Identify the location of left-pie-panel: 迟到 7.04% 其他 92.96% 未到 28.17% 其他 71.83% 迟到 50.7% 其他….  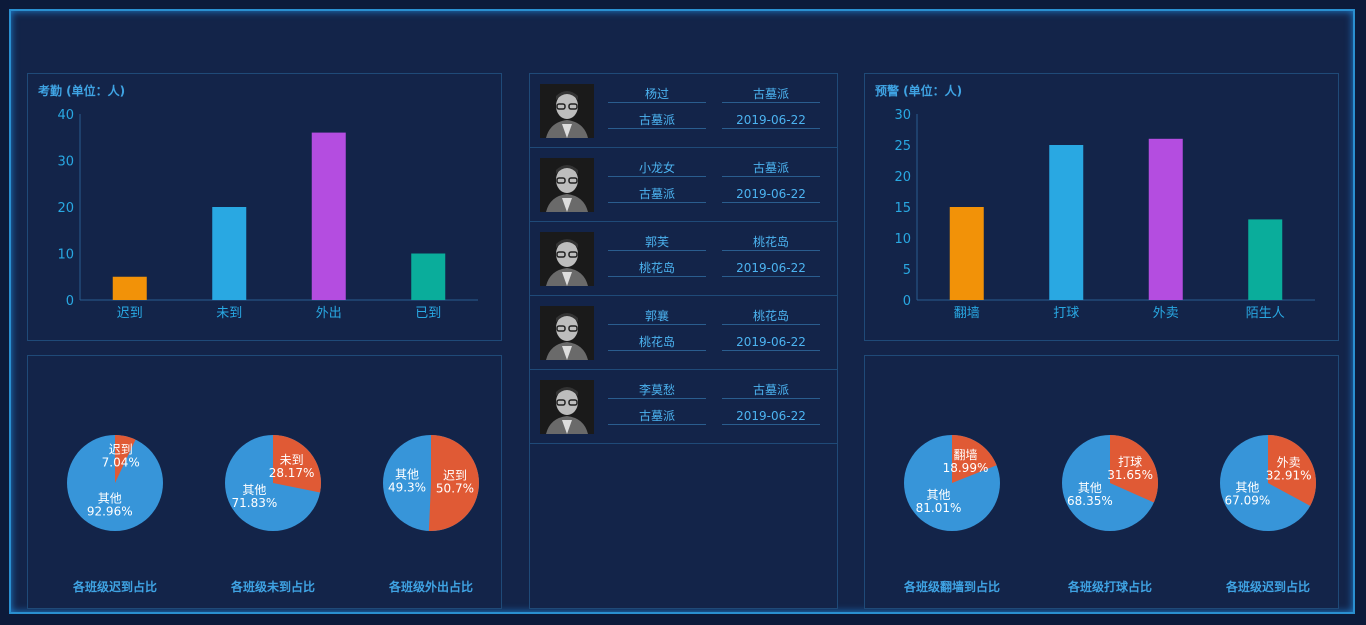
(264, 482).